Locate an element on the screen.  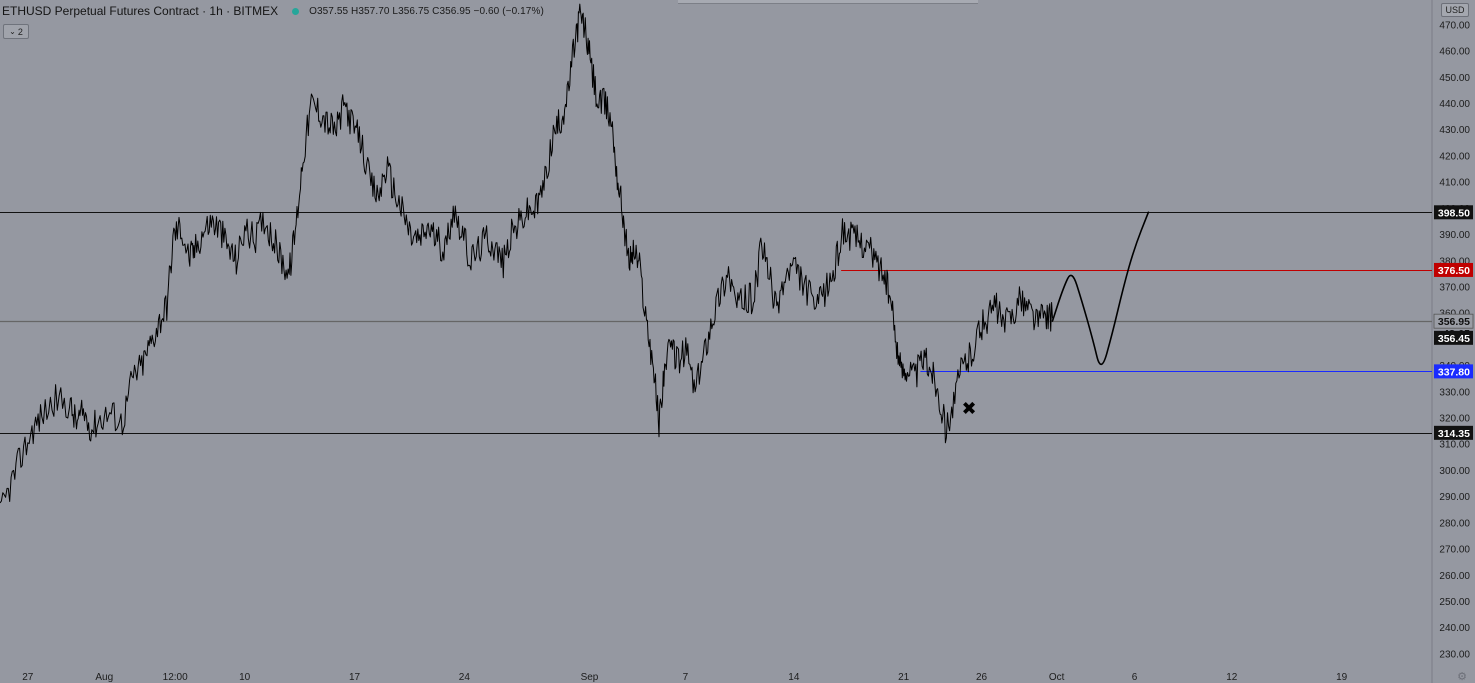
x-tick-label: Oct is located at coordinates (1057, 677).